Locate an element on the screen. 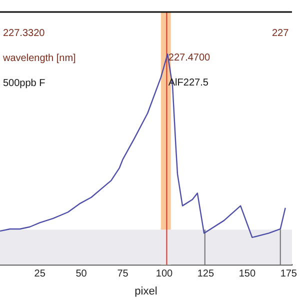  annotation: wavelength [nm] is located at coordinates (39, 58).